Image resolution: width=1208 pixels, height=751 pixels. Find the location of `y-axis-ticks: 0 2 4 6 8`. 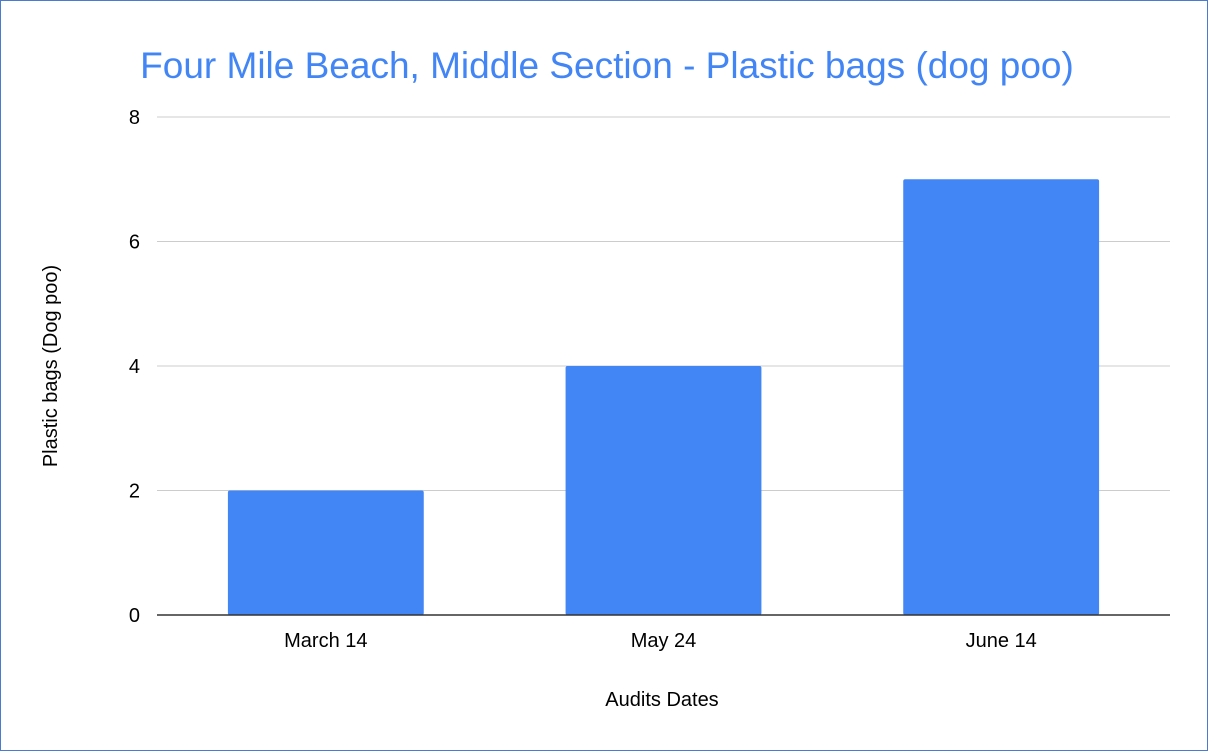

y-axis-ticks: 0 2 4 6 8 is located at coordinates (134, 367).